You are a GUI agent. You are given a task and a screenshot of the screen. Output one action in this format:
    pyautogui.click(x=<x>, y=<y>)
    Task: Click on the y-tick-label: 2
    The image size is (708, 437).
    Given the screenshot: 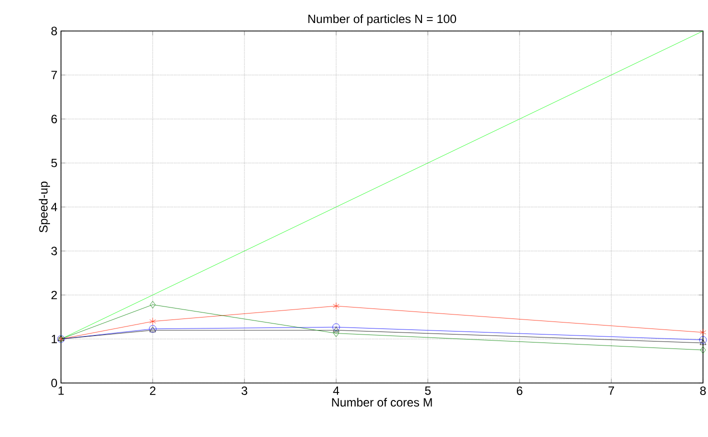 What is the action you would take?
    pyautogui.click(x=54, y=295)
    